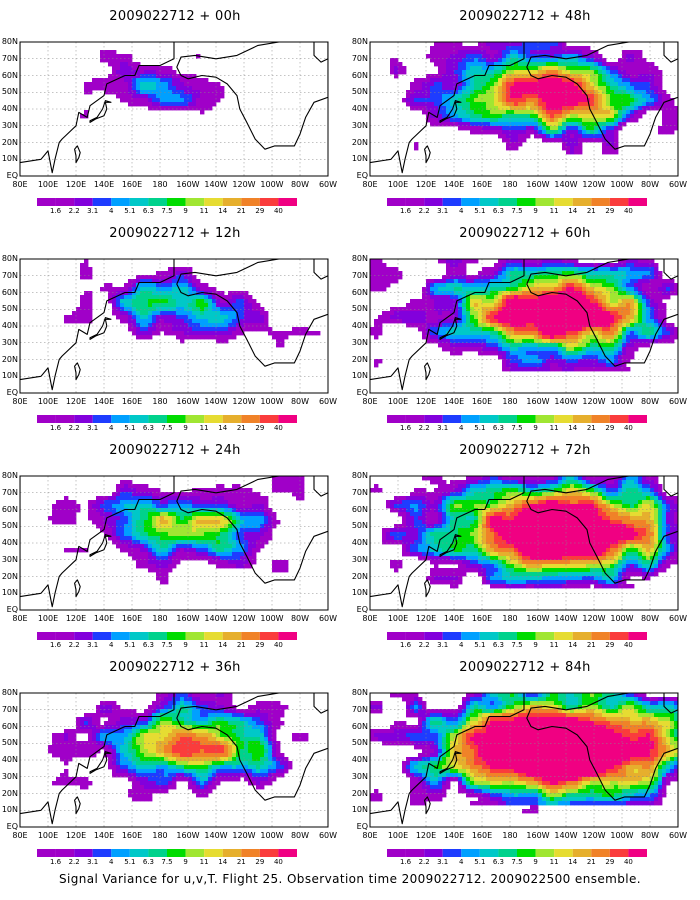 Image resolution: width=700 pixels, height=900 pixels. What do you see at coordinates (167, 428) in the screenshot?
I see `colorbar-level-label: 7.5` at bounding box center [167, 428].